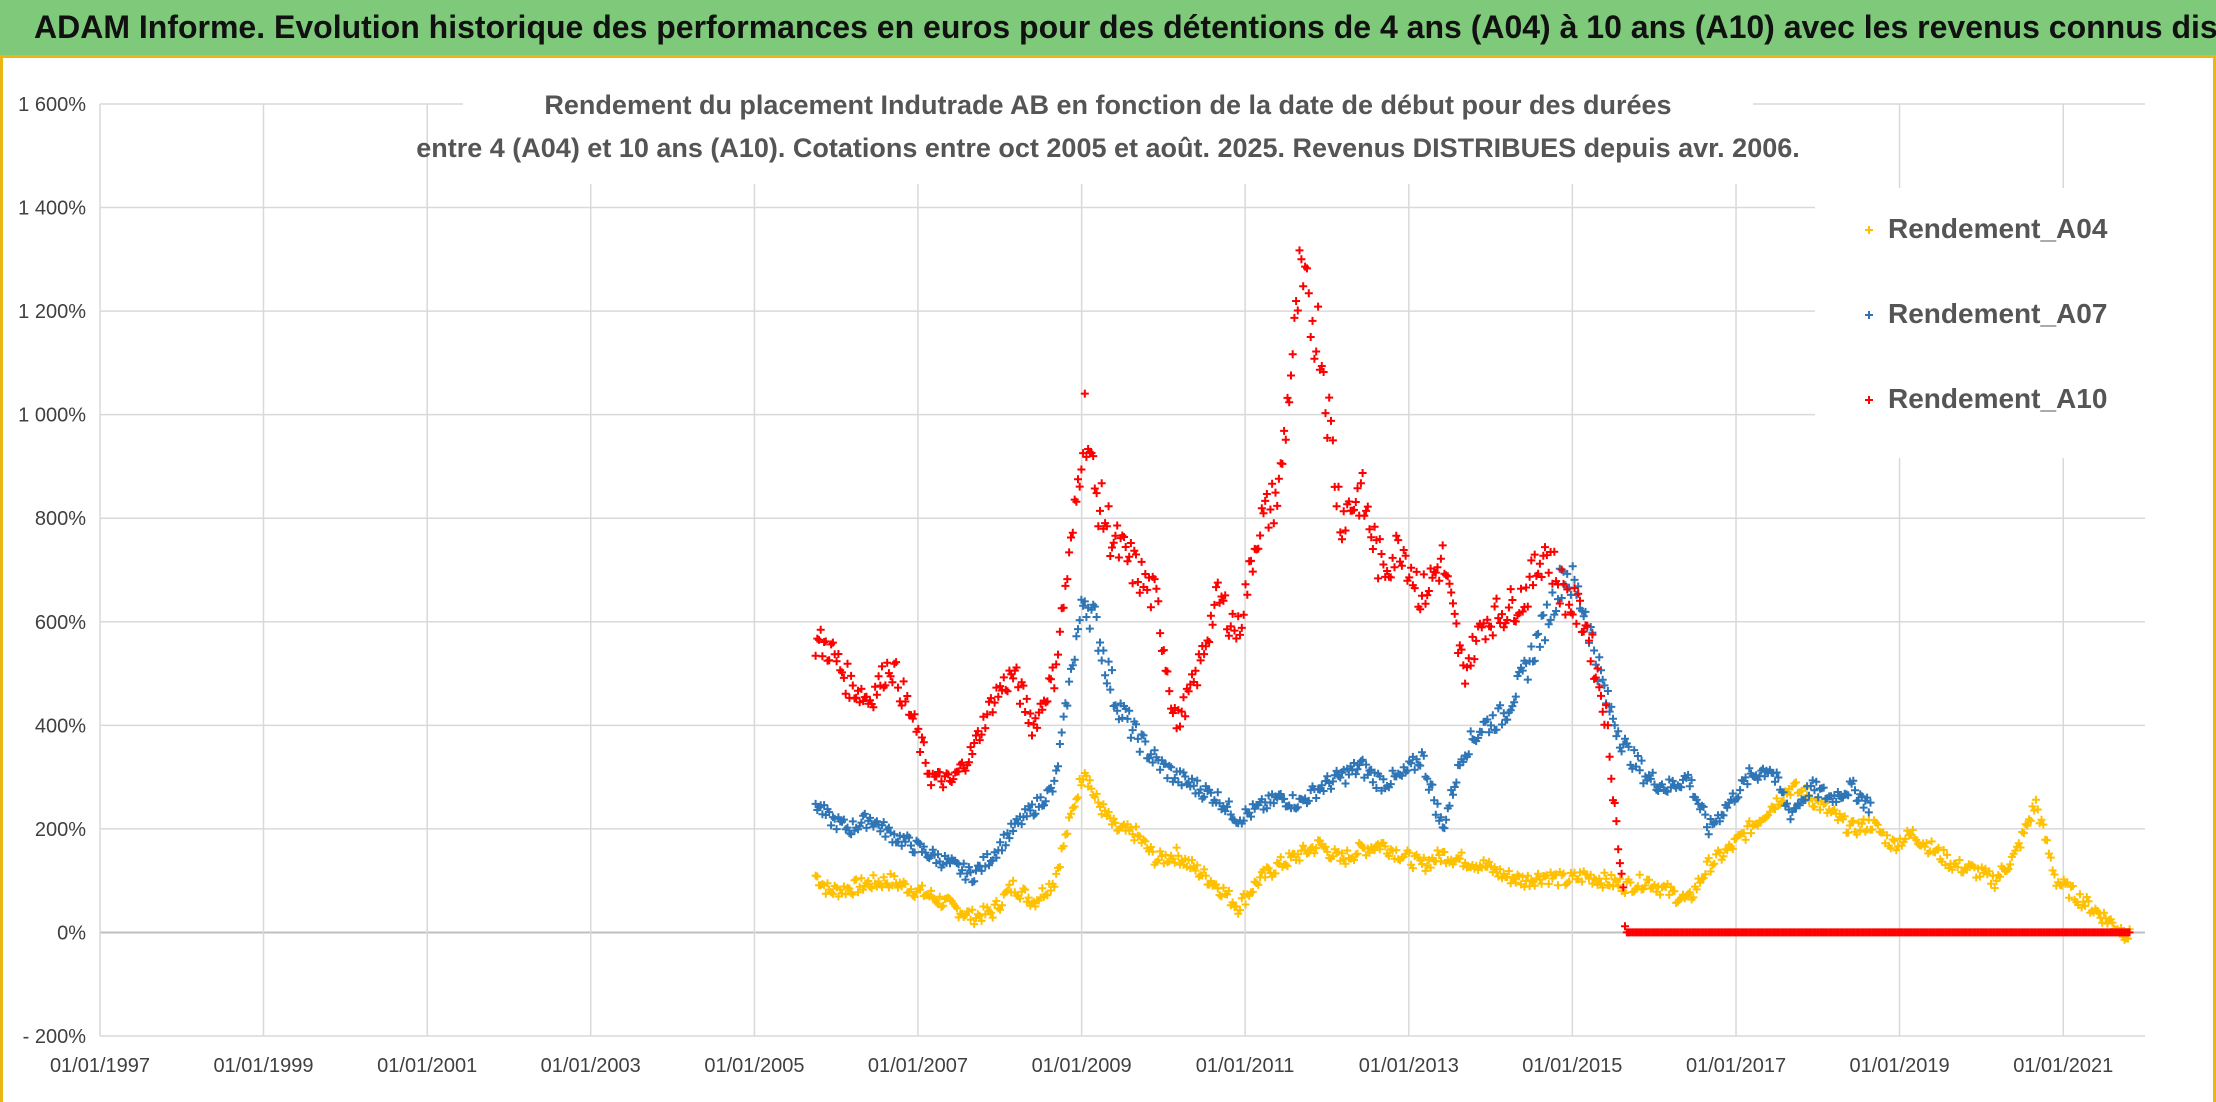 The image size is (2216, 1102). What do you see at coordinates (100, 1066) in the screenshot?
I see `x-tick-label: 01/01/1997` at bounding box center [100, 1066].